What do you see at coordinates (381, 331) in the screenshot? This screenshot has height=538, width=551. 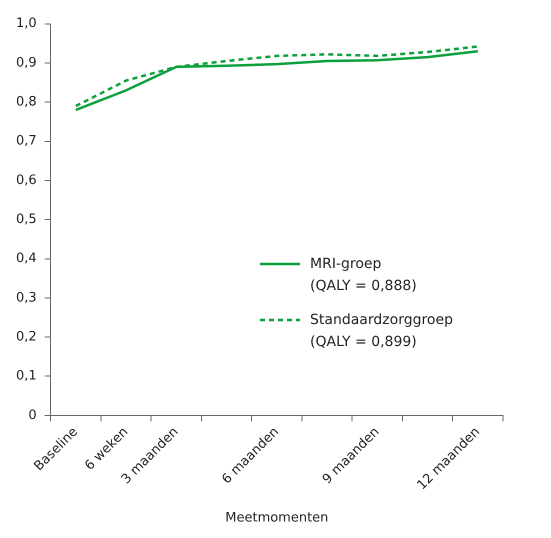 I see `legend-label: Standaardzorggroep (QALY = 0,899)` at bounding box center [381, 331].